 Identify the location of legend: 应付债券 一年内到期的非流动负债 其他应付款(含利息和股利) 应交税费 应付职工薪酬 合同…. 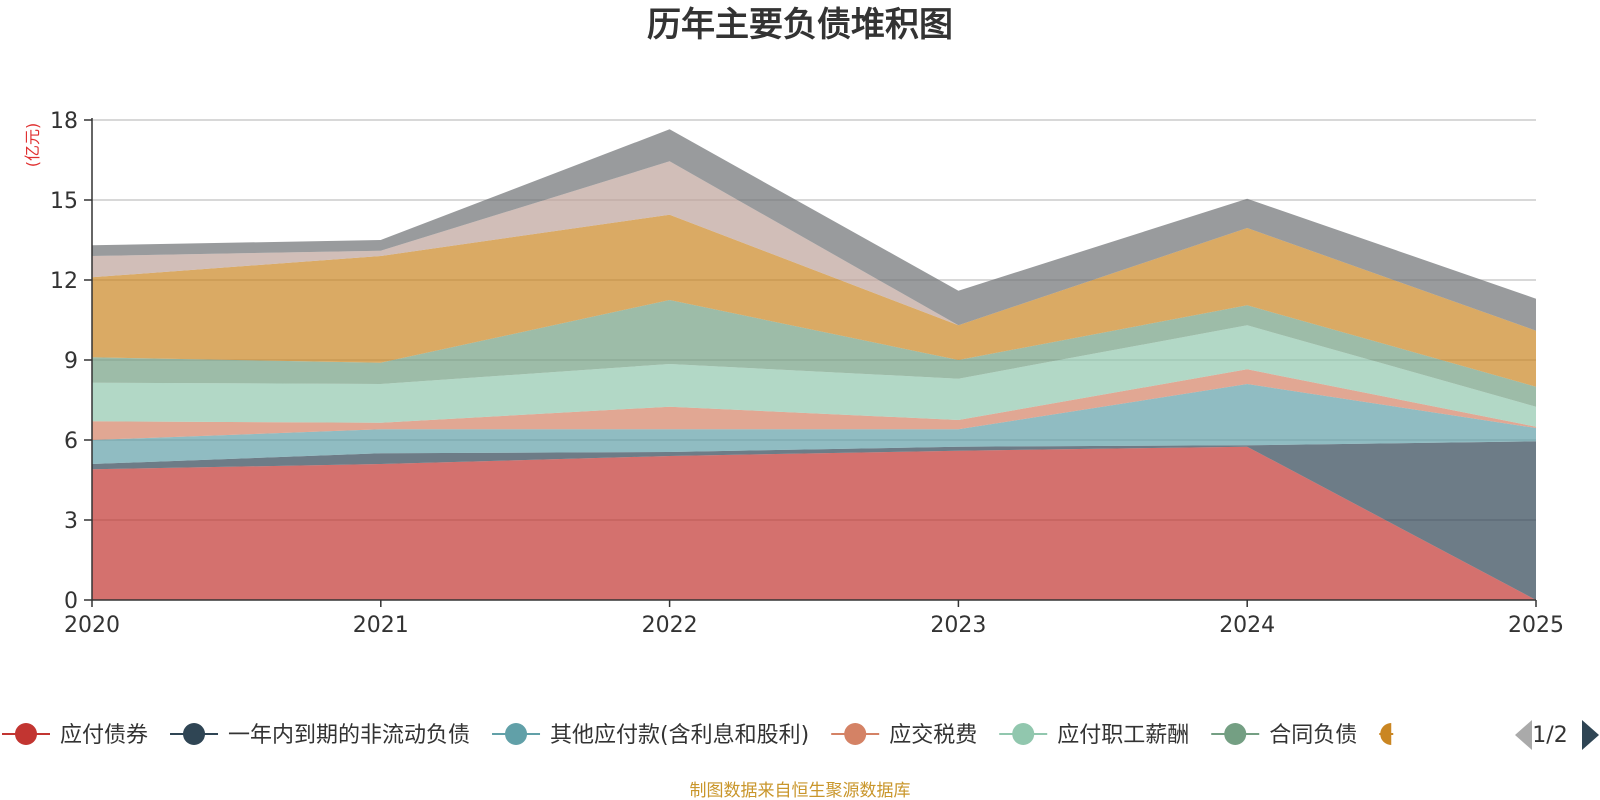
(698, 735).